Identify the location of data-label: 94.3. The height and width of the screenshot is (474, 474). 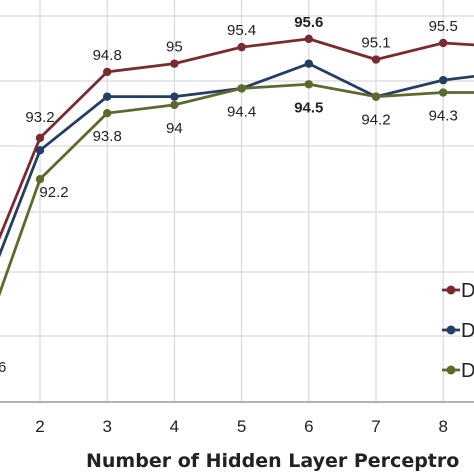
(443, 116).